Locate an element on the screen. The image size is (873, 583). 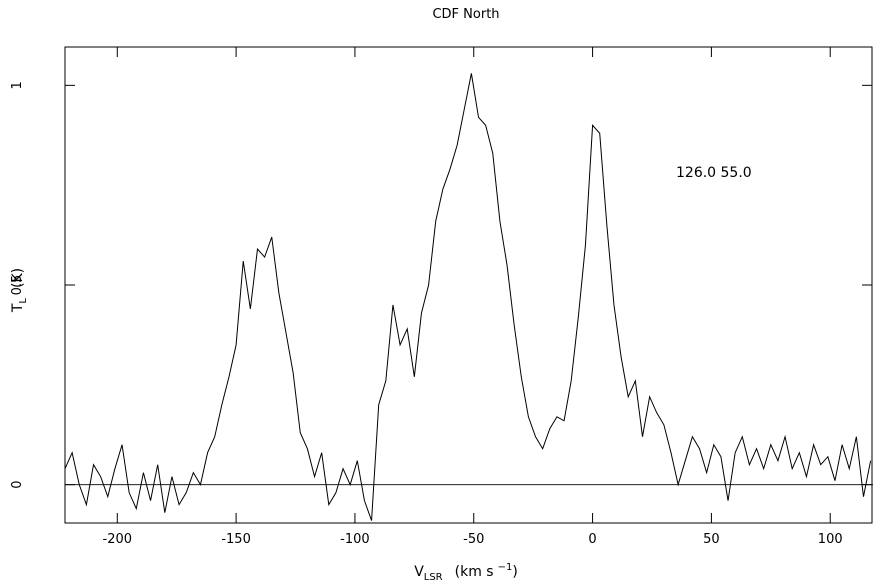
x-tick-label: -100 is located at coordinates (355, 539).